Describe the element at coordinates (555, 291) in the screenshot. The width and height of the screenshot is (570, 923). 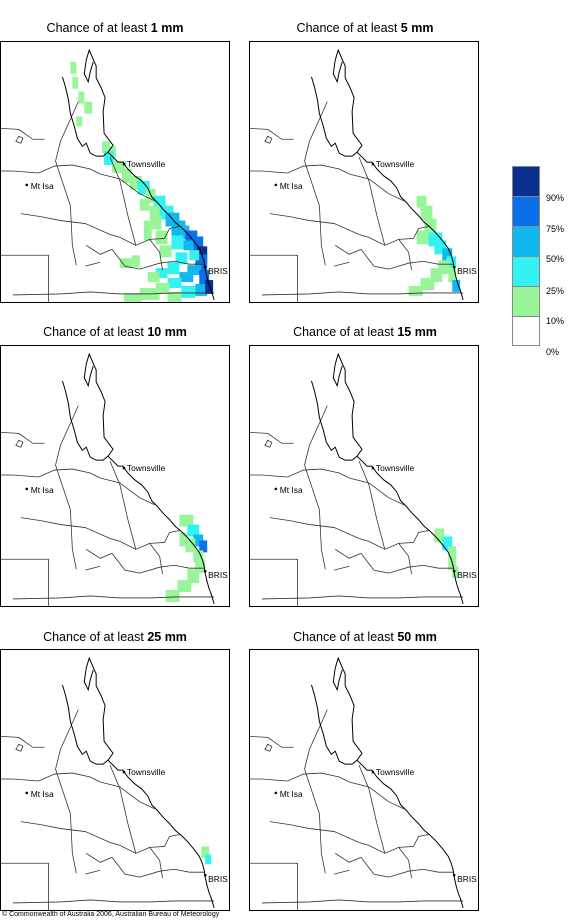
I see `legend-label-25: 25%` at that location.